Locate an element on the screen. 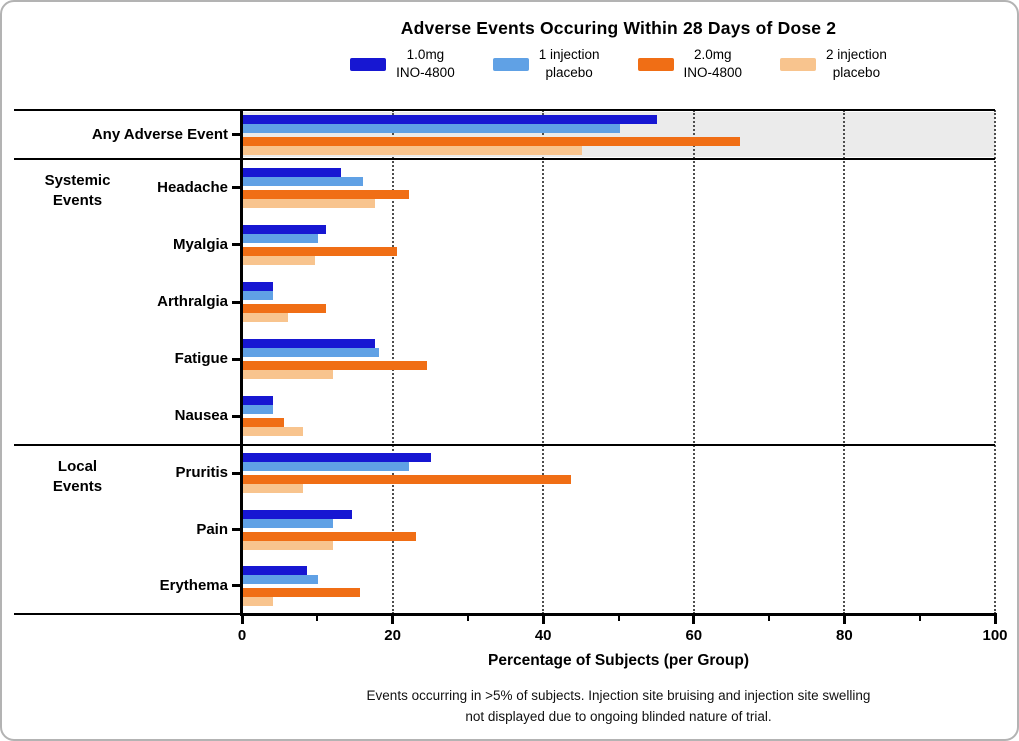 The width and height of the screenshot is (1019, 741). category-label: Nausea is located at coordinates (201, 416).